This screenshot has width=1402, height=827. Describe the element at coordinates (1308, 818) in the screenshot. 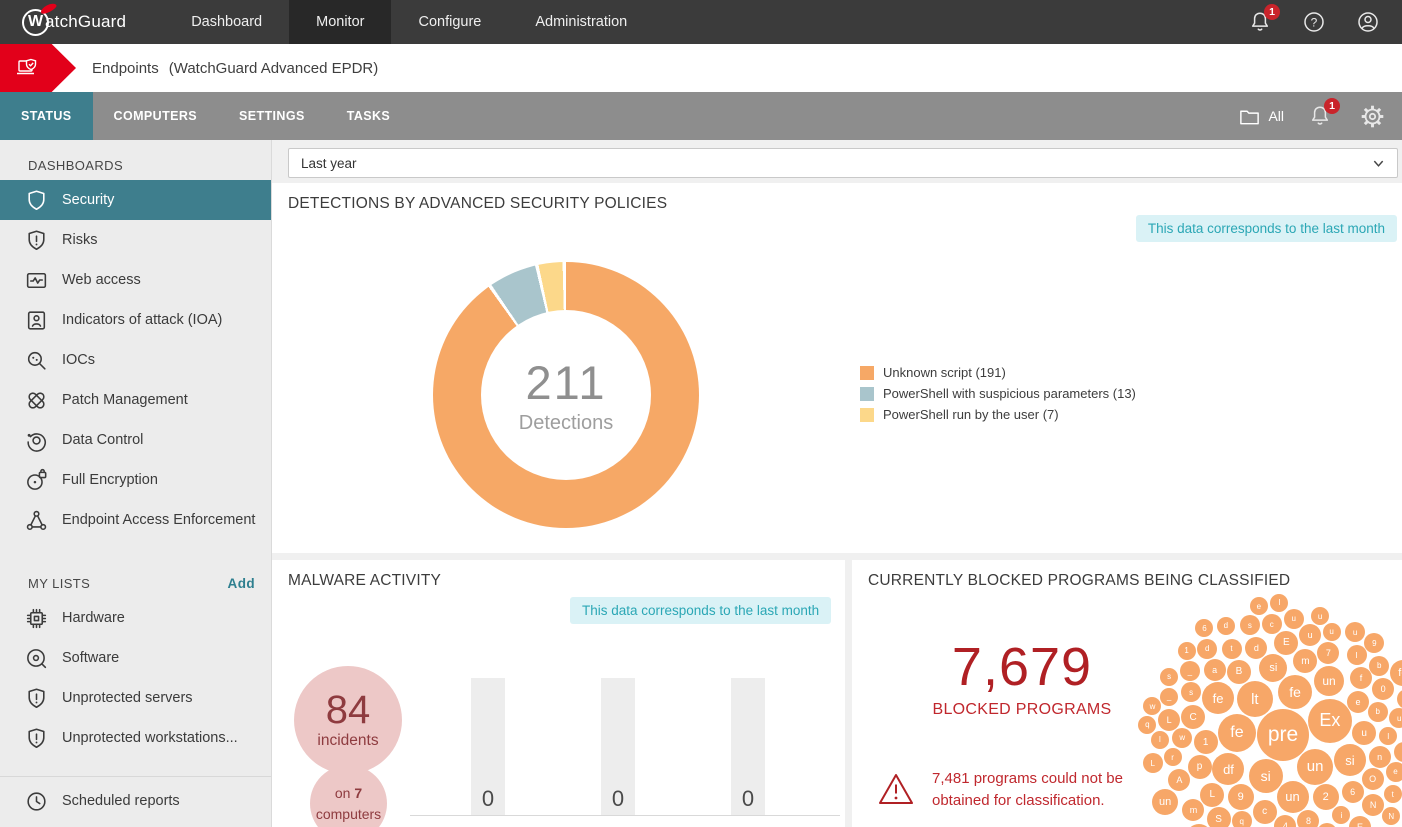

I see `blocked-program-bubble: 8` at that location.